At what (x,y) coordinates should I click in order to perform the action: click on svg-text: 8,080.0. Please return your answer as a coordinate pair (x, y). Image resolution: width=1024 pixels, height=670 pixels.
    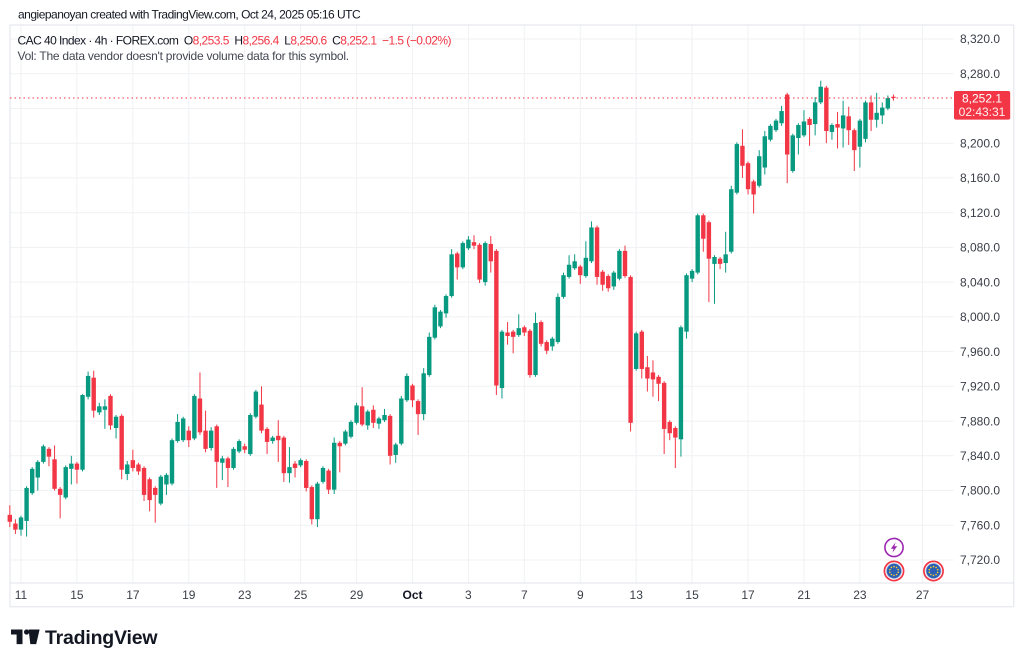
    Looking at the image, I should click on (980, 248).